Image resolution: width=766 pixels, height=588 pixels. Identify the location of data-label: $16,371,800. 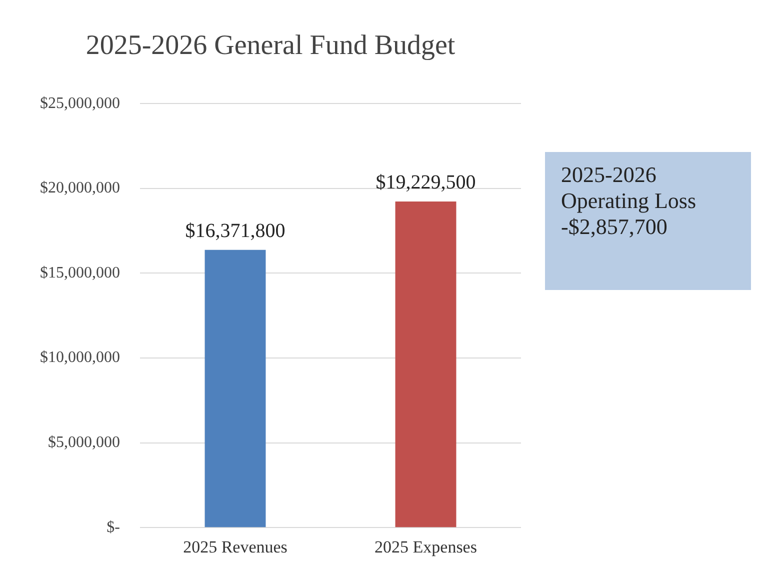
(235, 231).